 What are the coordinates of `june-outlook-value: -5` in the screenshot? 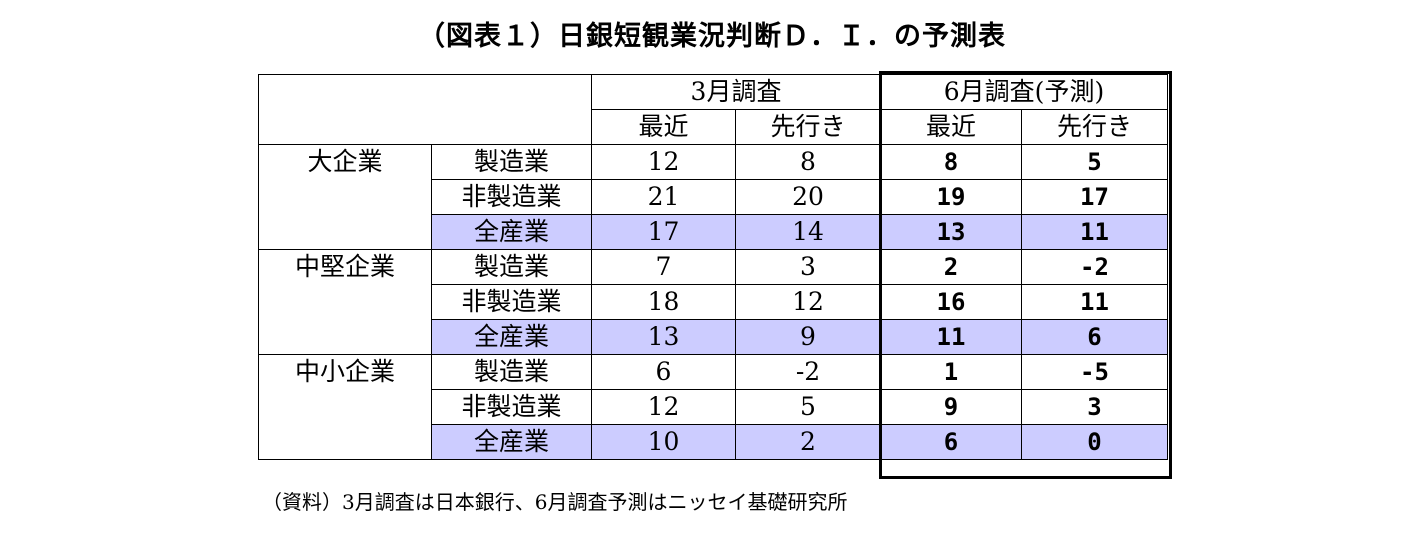 It's located at (1094, 372).